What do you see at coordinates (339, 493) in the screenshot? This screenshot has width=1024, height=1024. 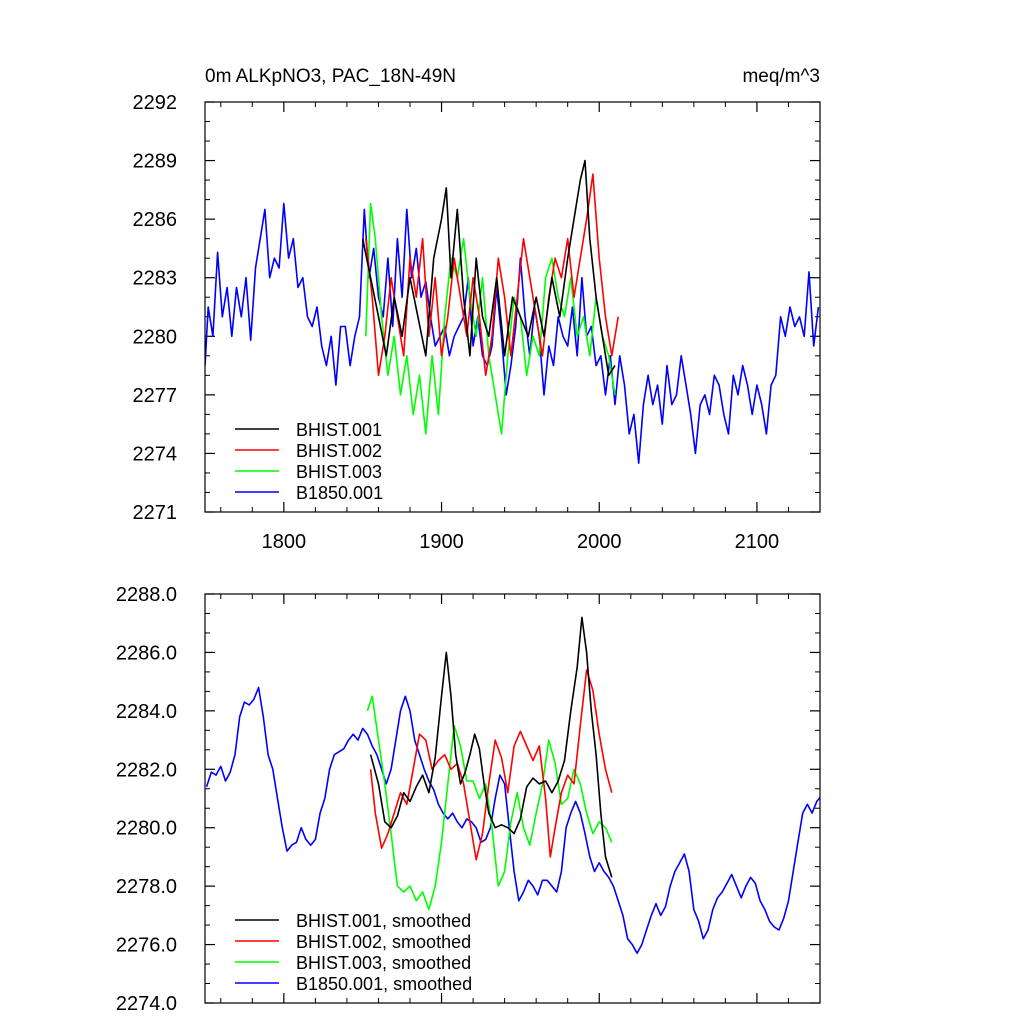 I see `top-legend-label: B1850.001` at bounding box center [339, 493].